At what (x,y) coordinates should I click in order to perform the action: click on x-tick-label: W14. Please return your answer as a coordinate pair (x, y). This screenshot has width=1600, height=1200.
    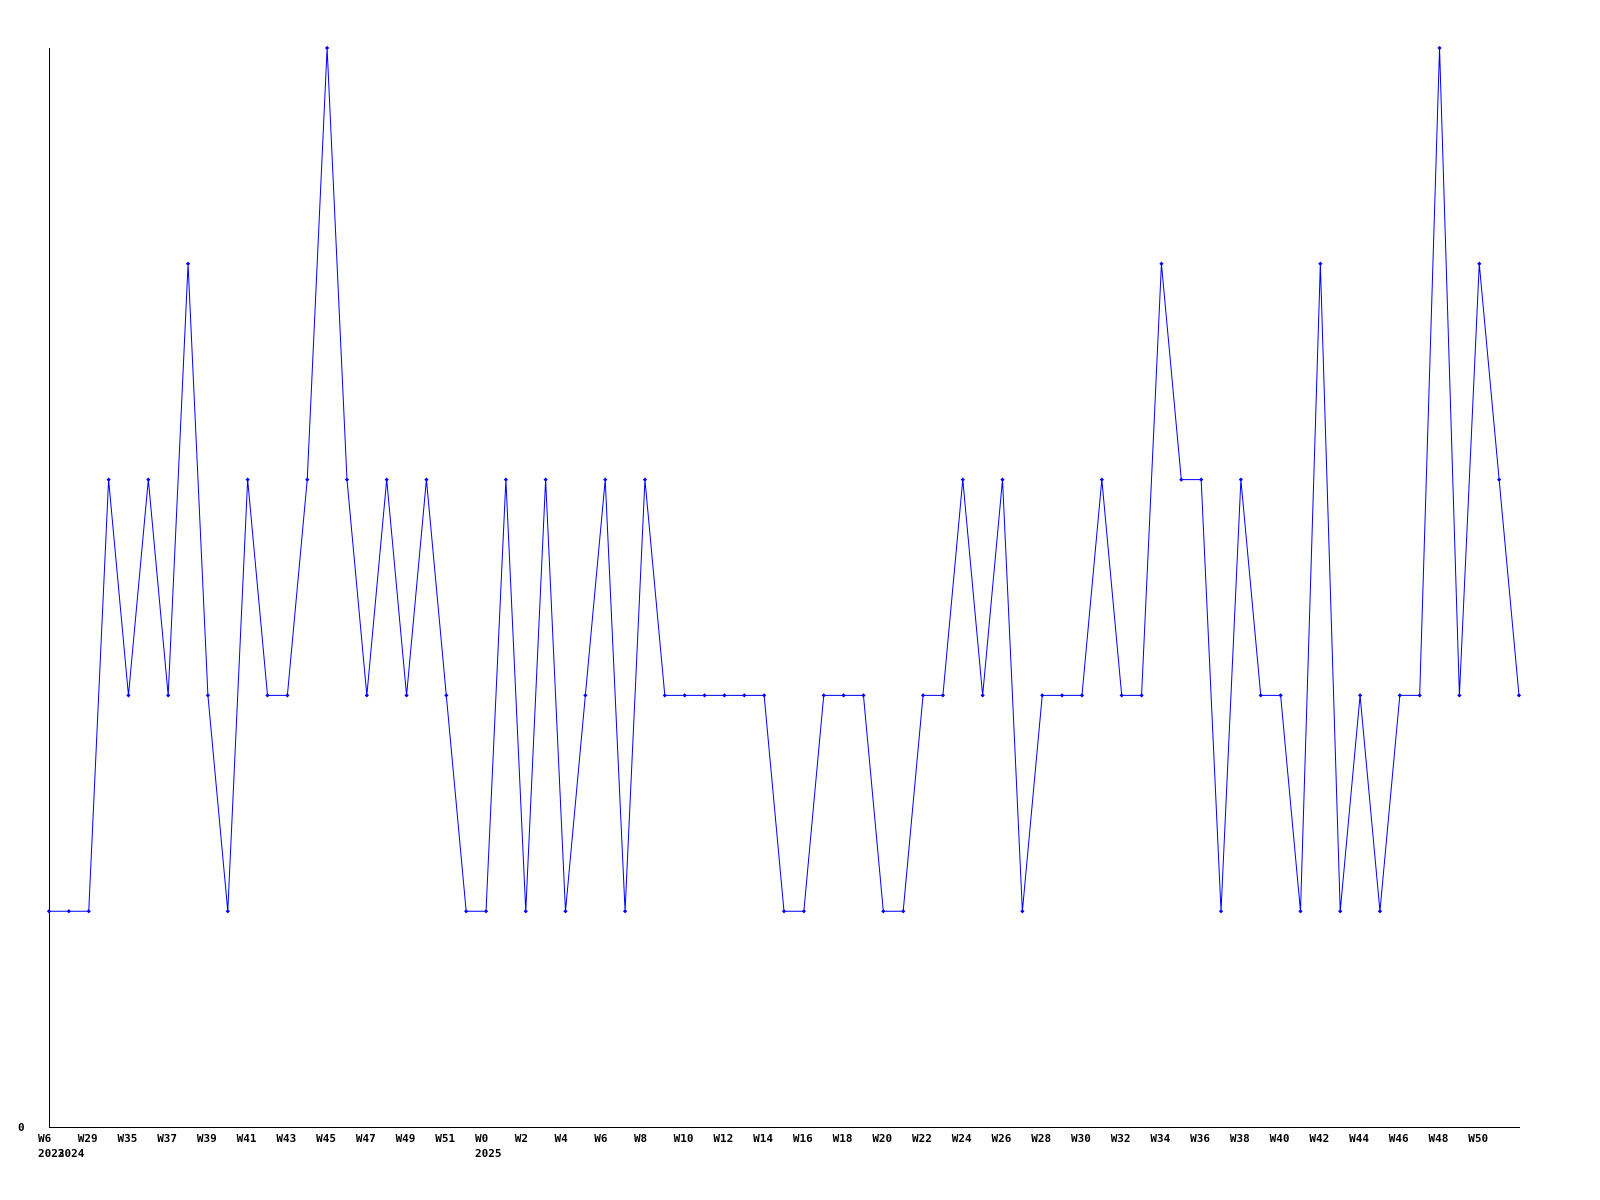
    Looking at the image, I should click on (763, 1138).